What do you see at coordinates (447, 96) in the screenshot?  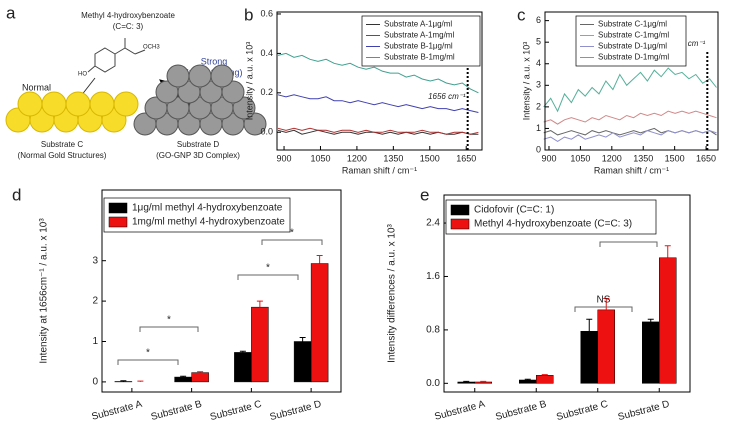 I see `marker-label: 1656 cm⁻¹` at bounding box center [447, 96].